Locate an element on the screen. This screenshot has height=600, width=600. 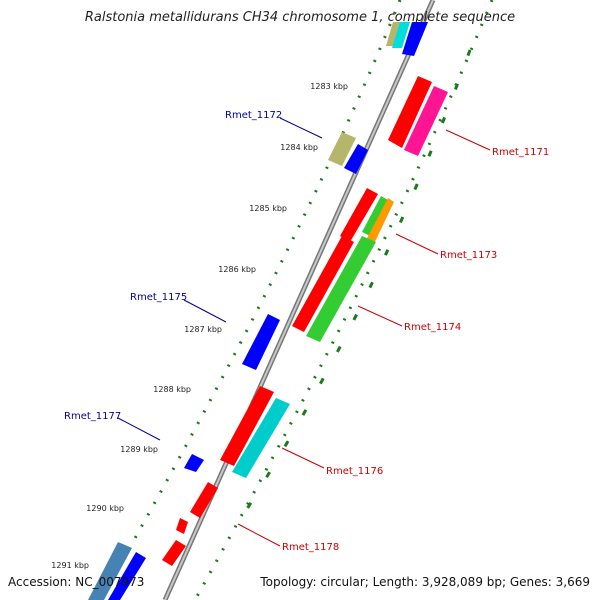
gene-rmet-1178-red-a is located at coordinates (204, 500).